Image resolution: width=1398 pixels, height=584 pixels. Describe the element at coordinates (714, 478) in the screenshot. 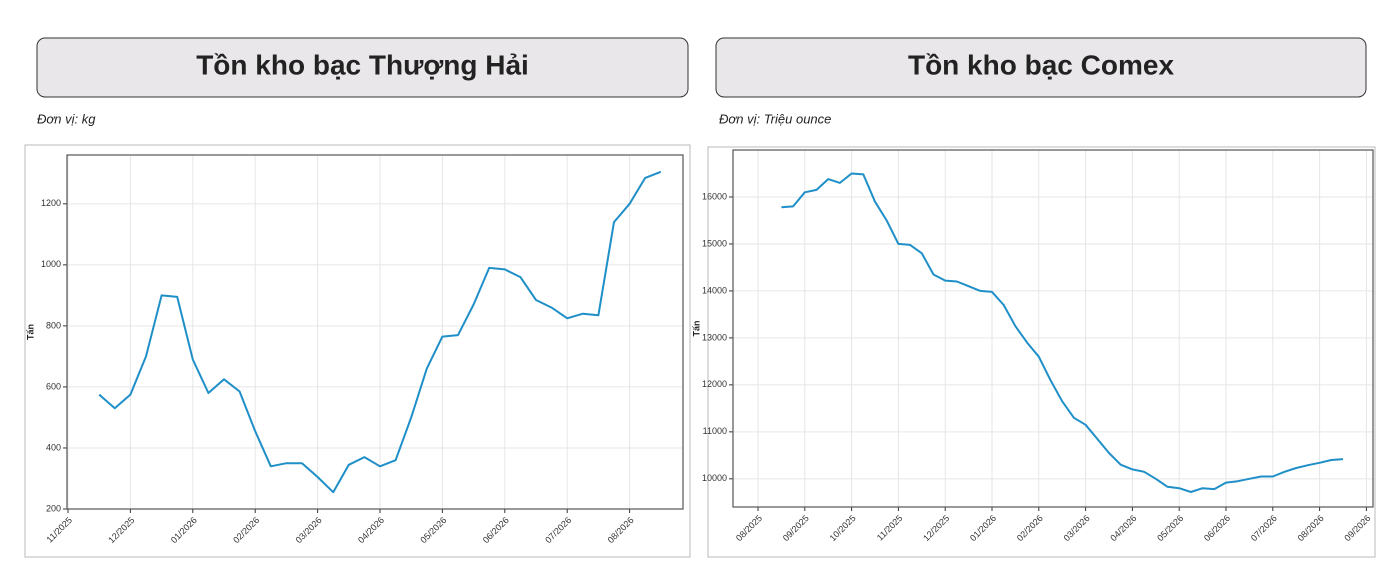

I see `y-tick-label: 10000` at that location.